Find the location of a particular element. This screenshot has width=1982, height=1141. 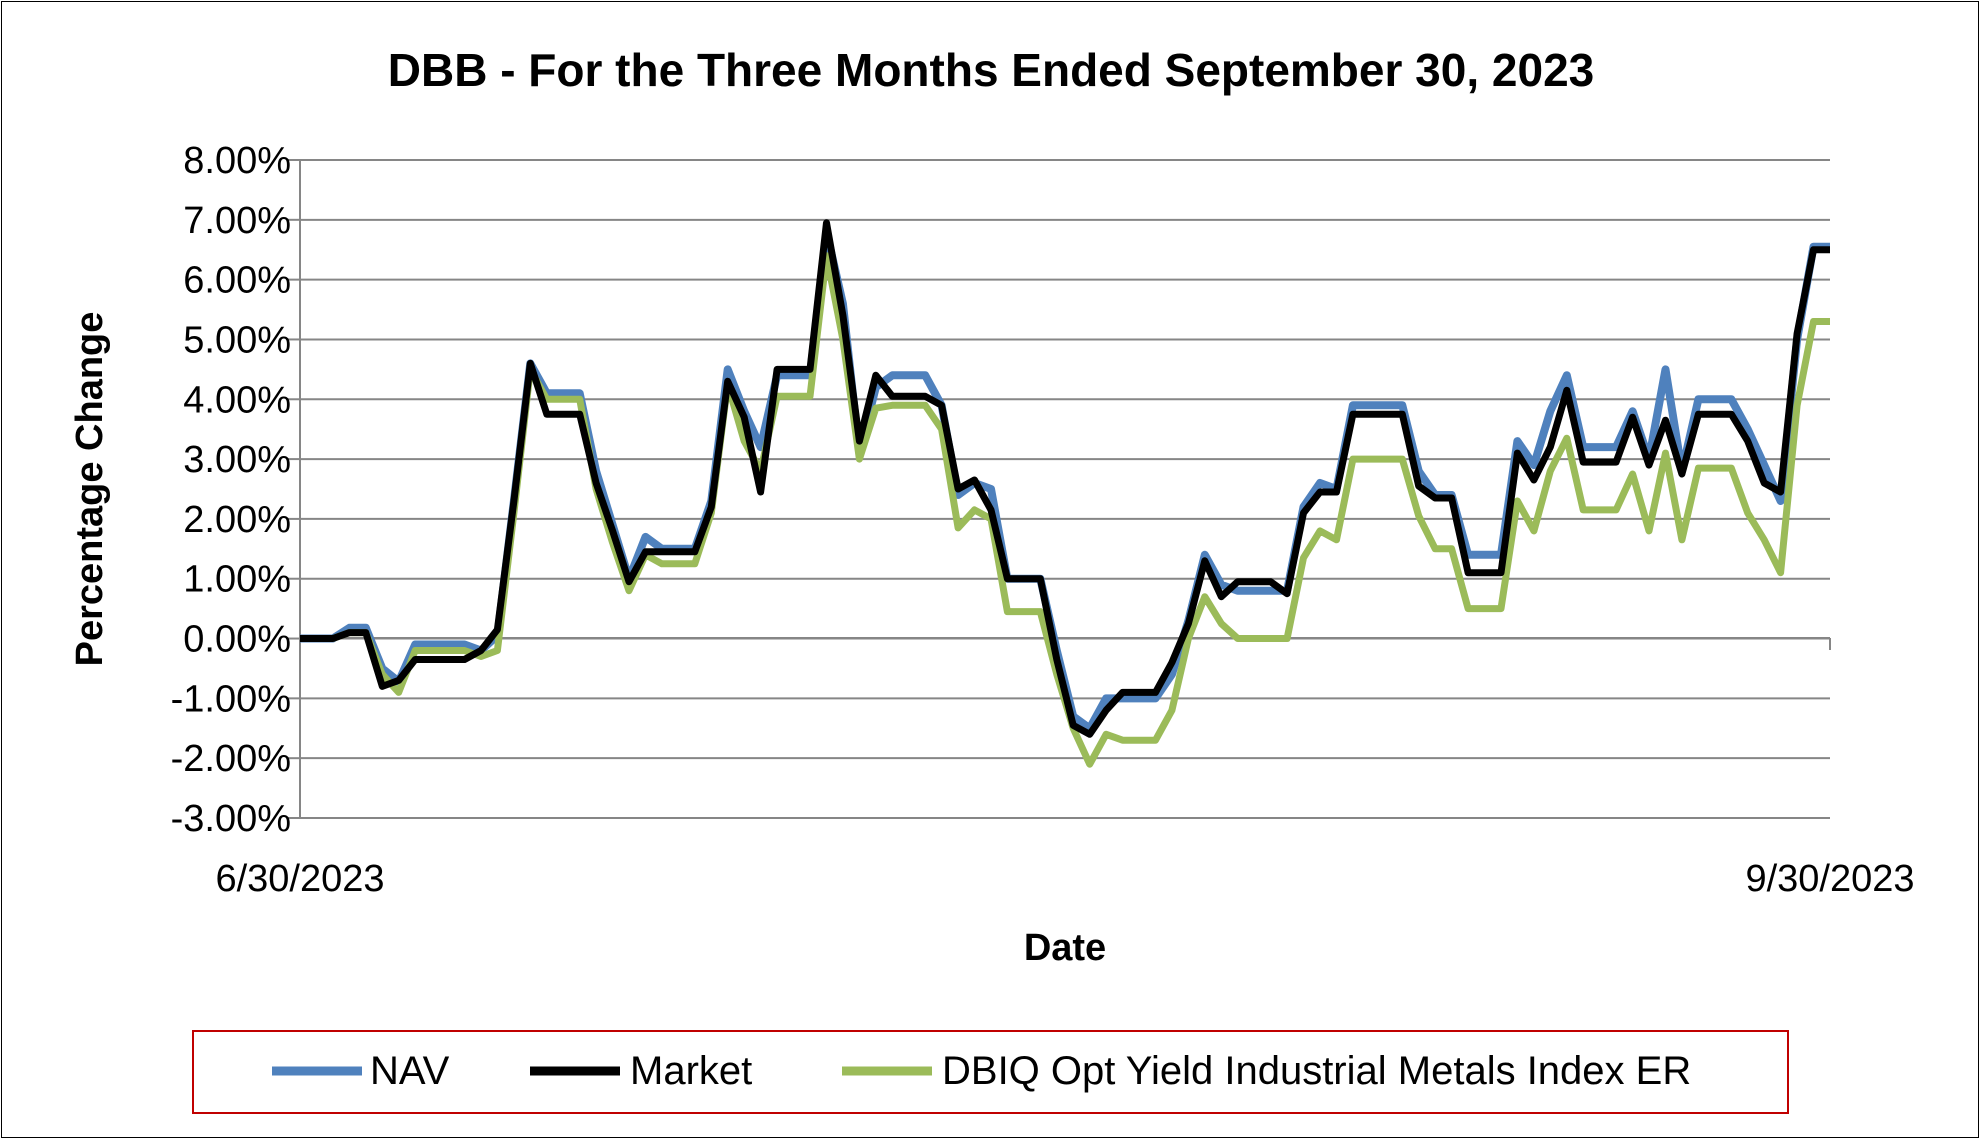

x-axis-title: Date is located at coordinates (1065, 948).